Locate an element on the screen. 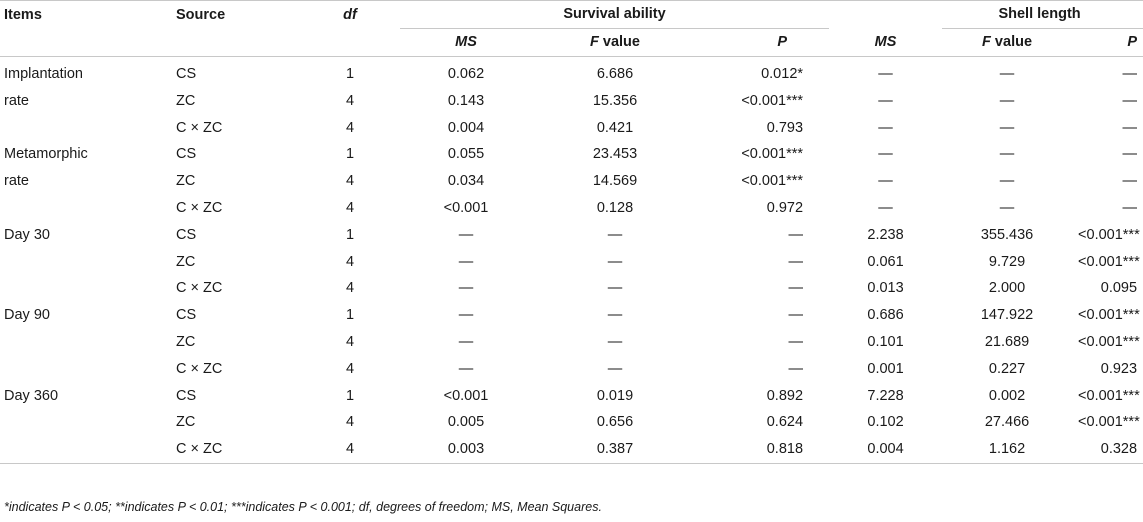 The width and height of the screenshot is (1143, 522). cell-survival-f: 0.387 is located at coordinates (615, 449).